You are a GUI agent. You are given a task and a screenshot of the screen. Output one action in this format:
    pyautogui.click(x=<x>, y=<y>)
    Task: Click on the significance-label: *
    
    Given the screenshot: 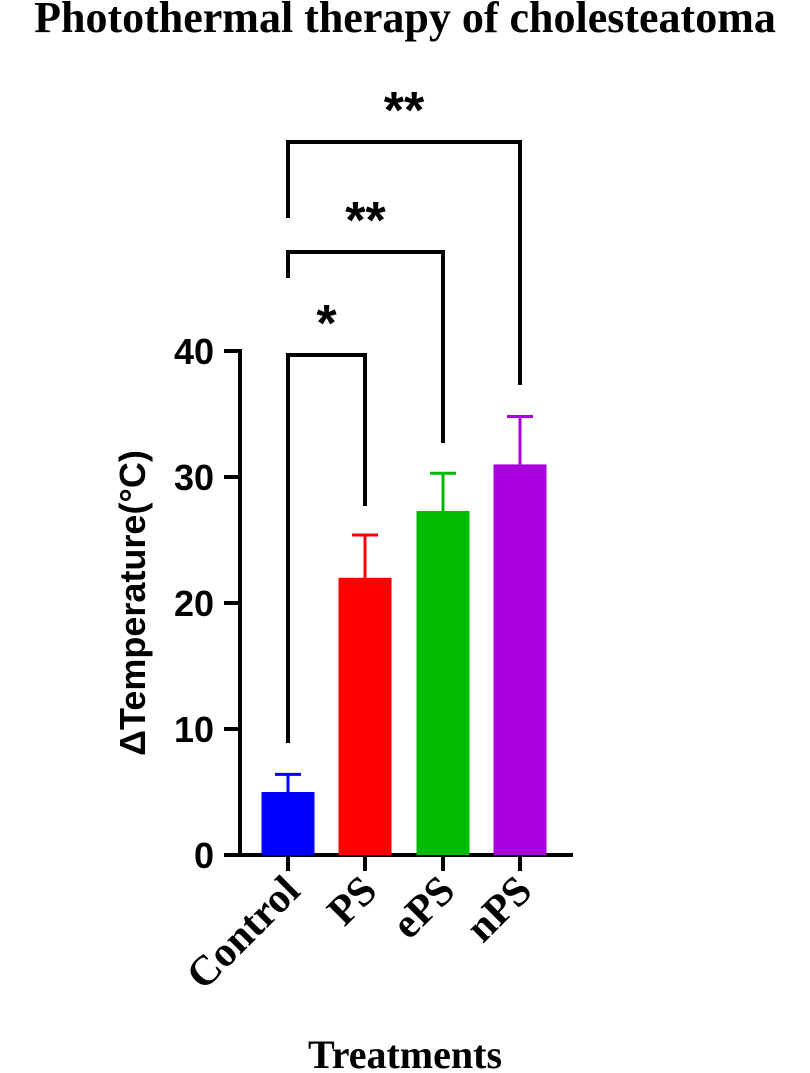 What is the action you would take?
    pyautogui.click(x=326, y=324)
    